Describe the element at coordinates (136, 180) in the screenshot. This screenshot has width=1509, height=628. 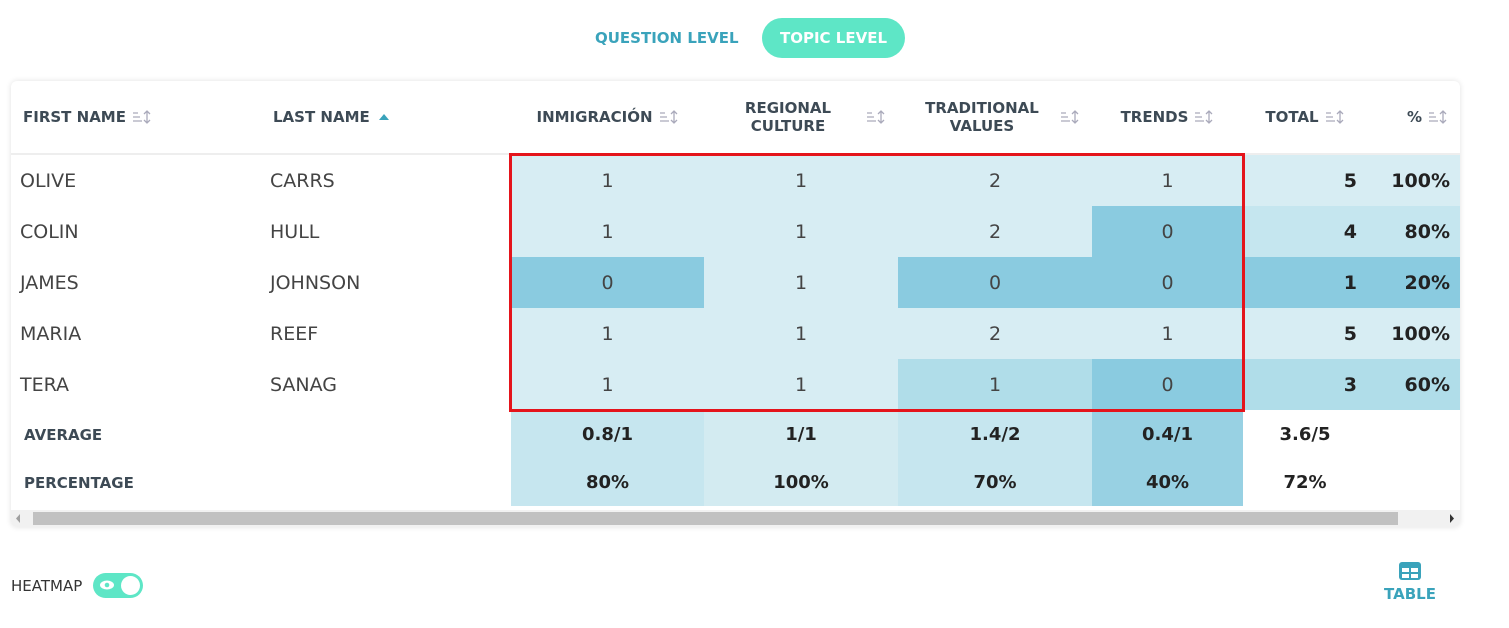
I see `first-name: OLIVE` at that location.